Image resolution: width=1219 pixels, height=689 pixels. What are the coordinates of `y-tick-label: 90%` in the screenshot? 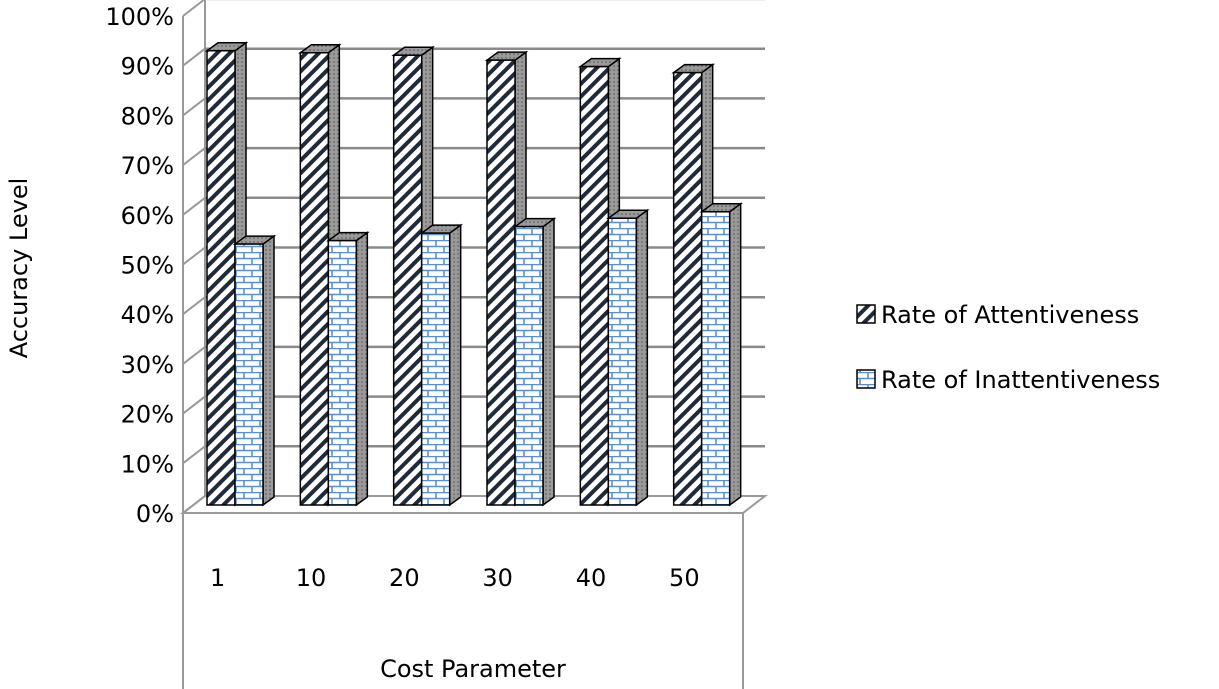 It's located at (147, 67).